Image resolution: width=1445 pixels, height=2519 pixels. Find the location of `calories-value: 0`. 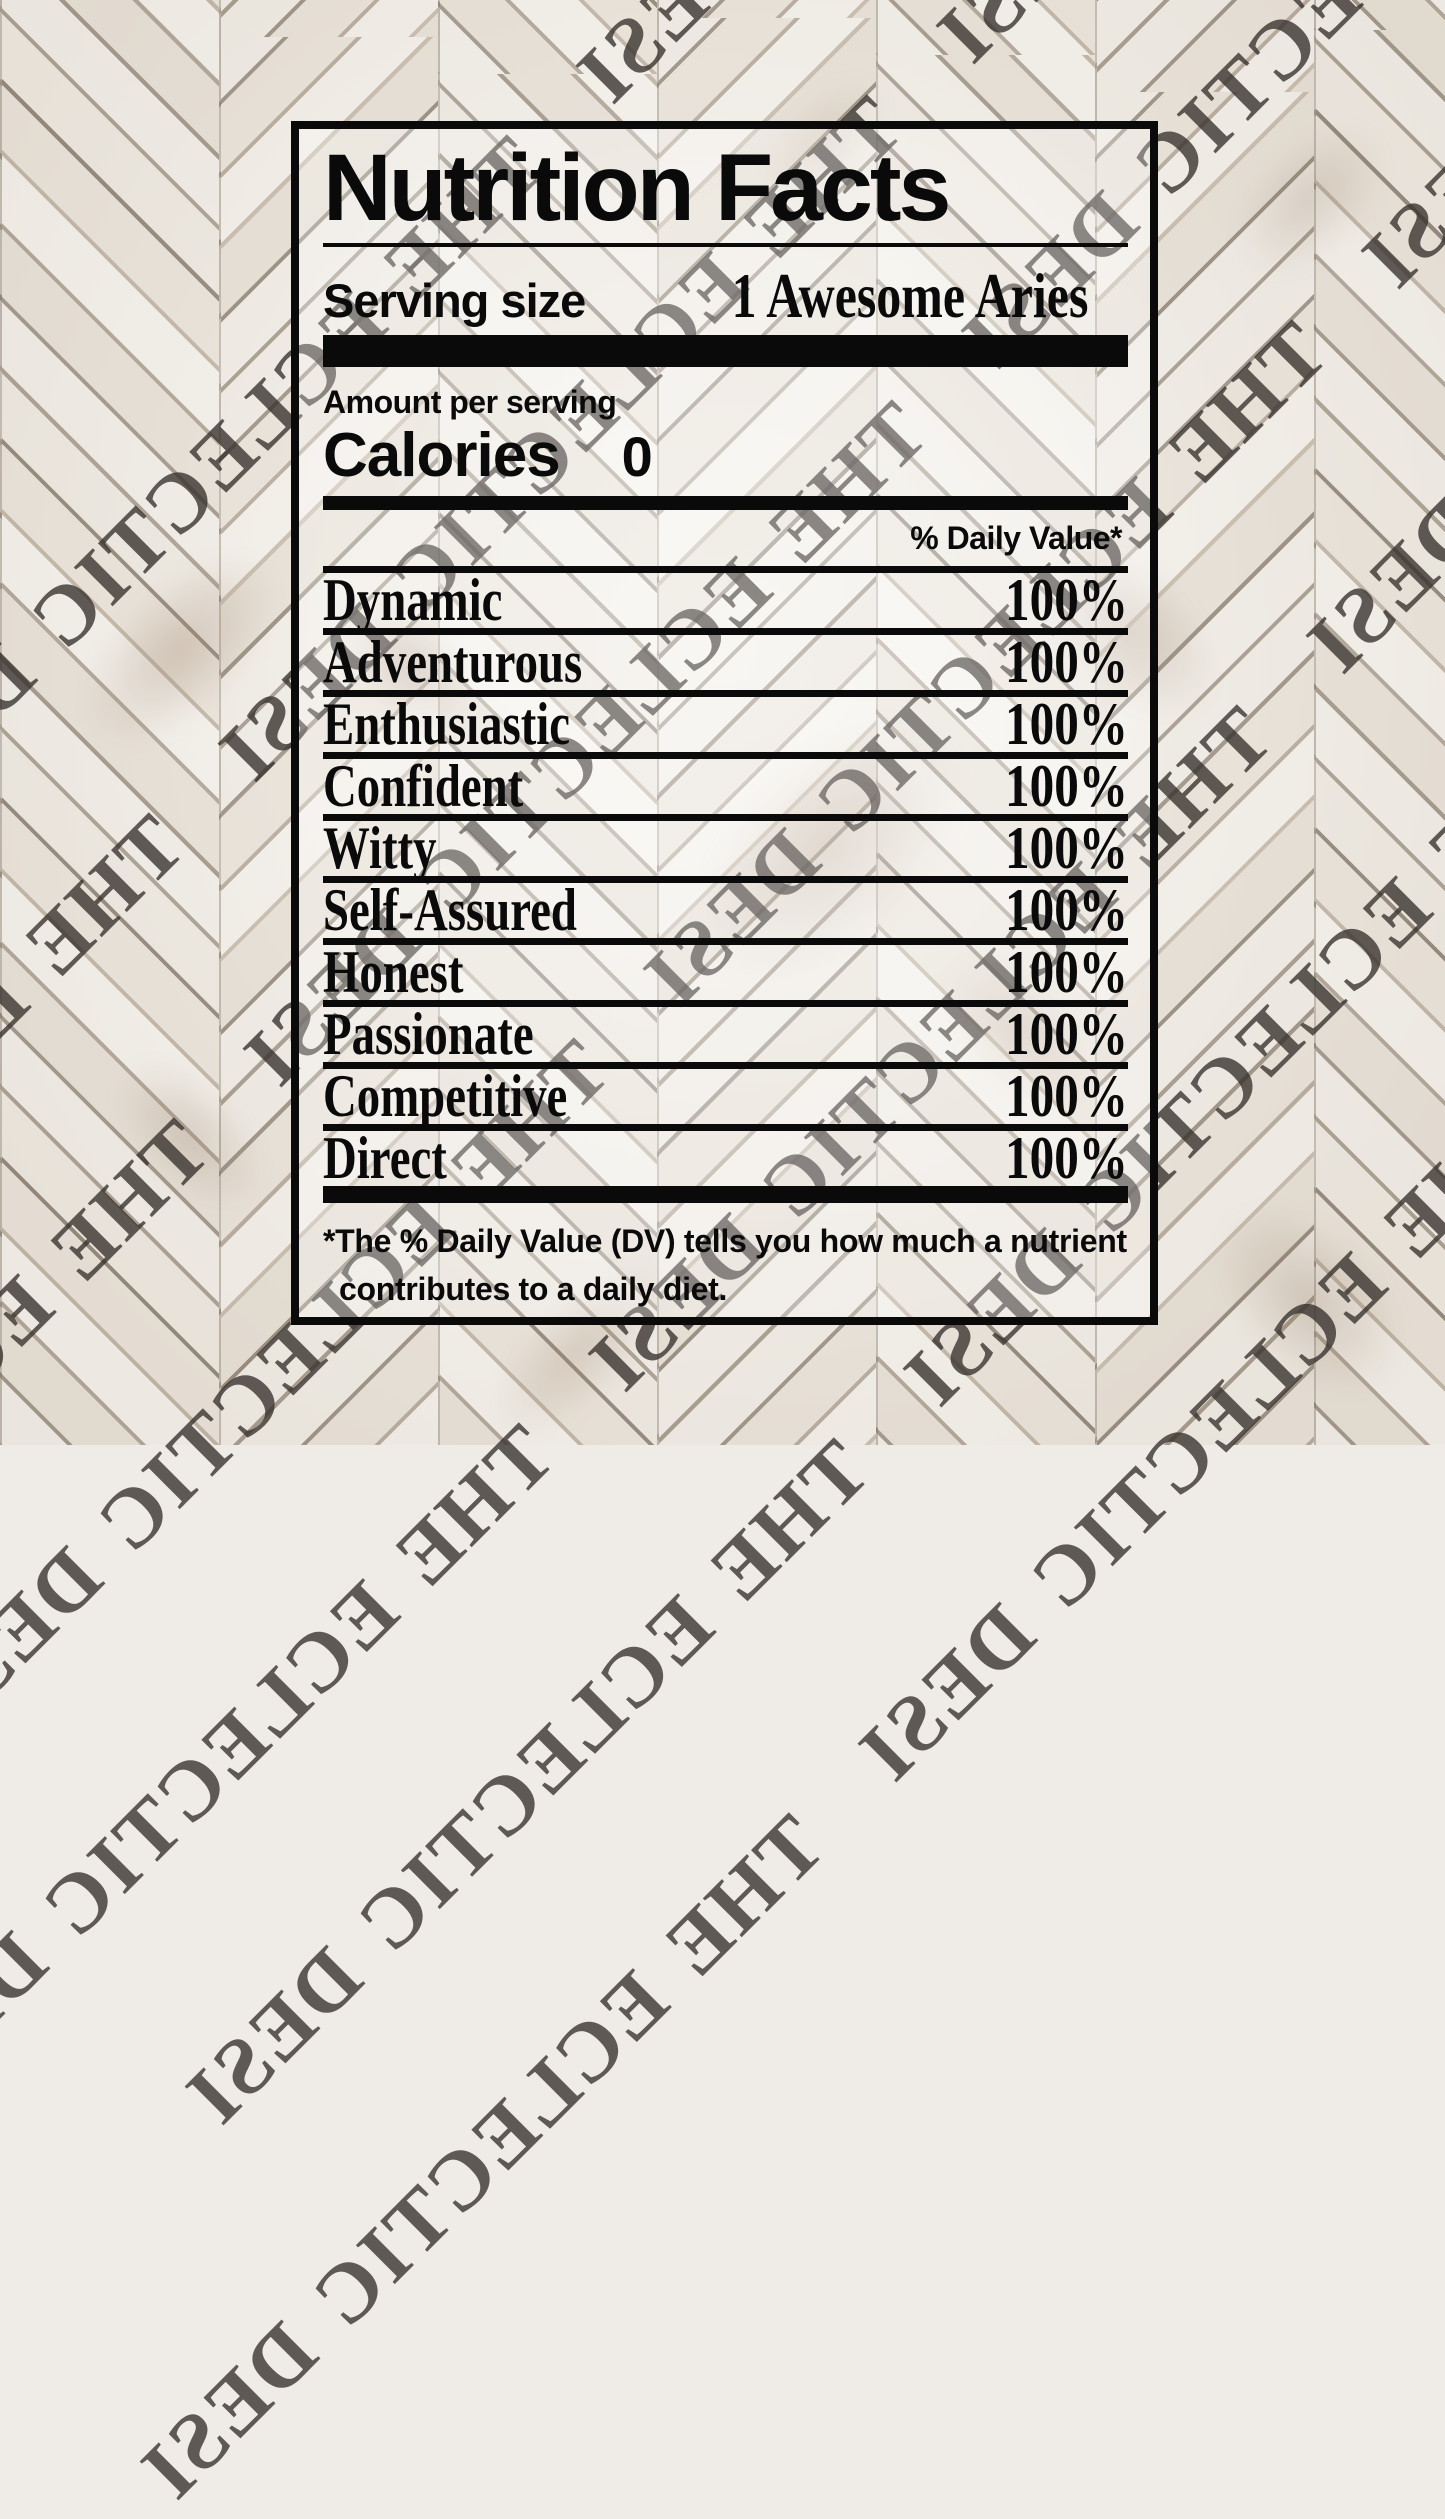

calories-value: 0 is located at coordinates (637, 456).